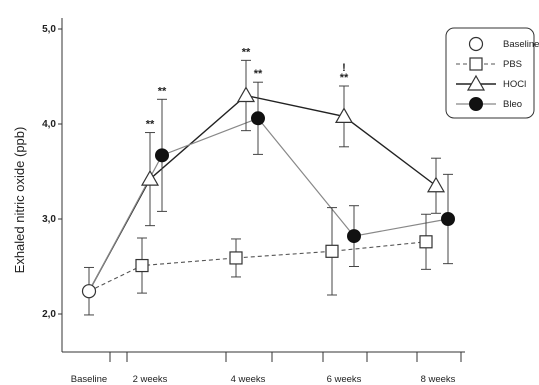 This screenshot has width=539, height=385. Describe the element at coordinates (248, 379) in the screenshot. I see `x-tick-label: 4 weeks` at that location.